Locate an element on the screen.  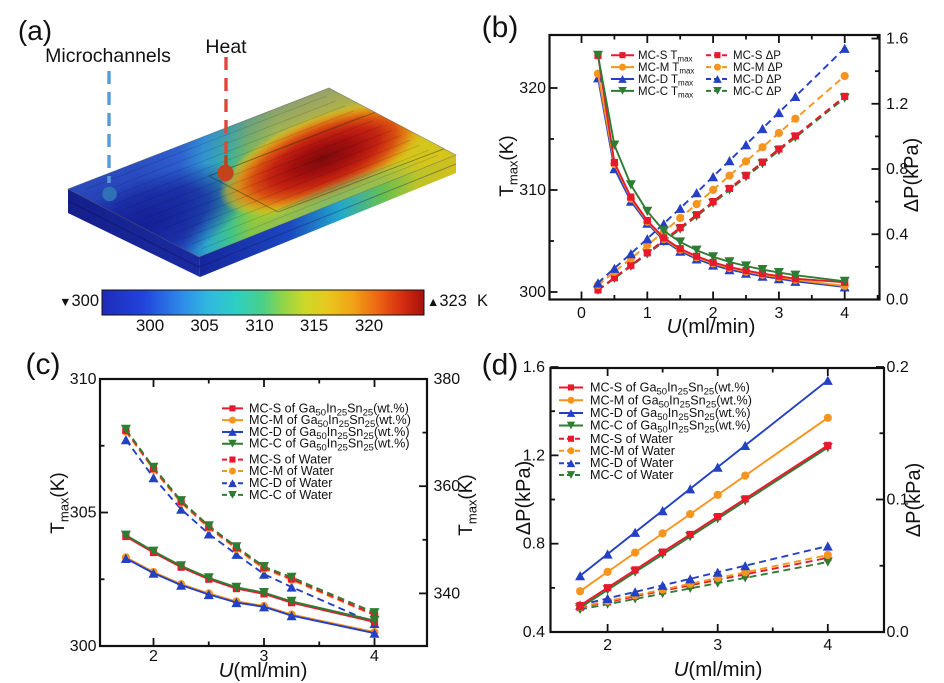
svg-text: (c) is located at coordinates (43, 364).